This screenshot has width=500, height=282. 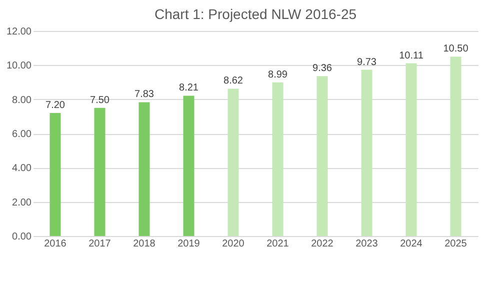 I want to click on x-tick-label: 2022, so click(x=322, y=244).